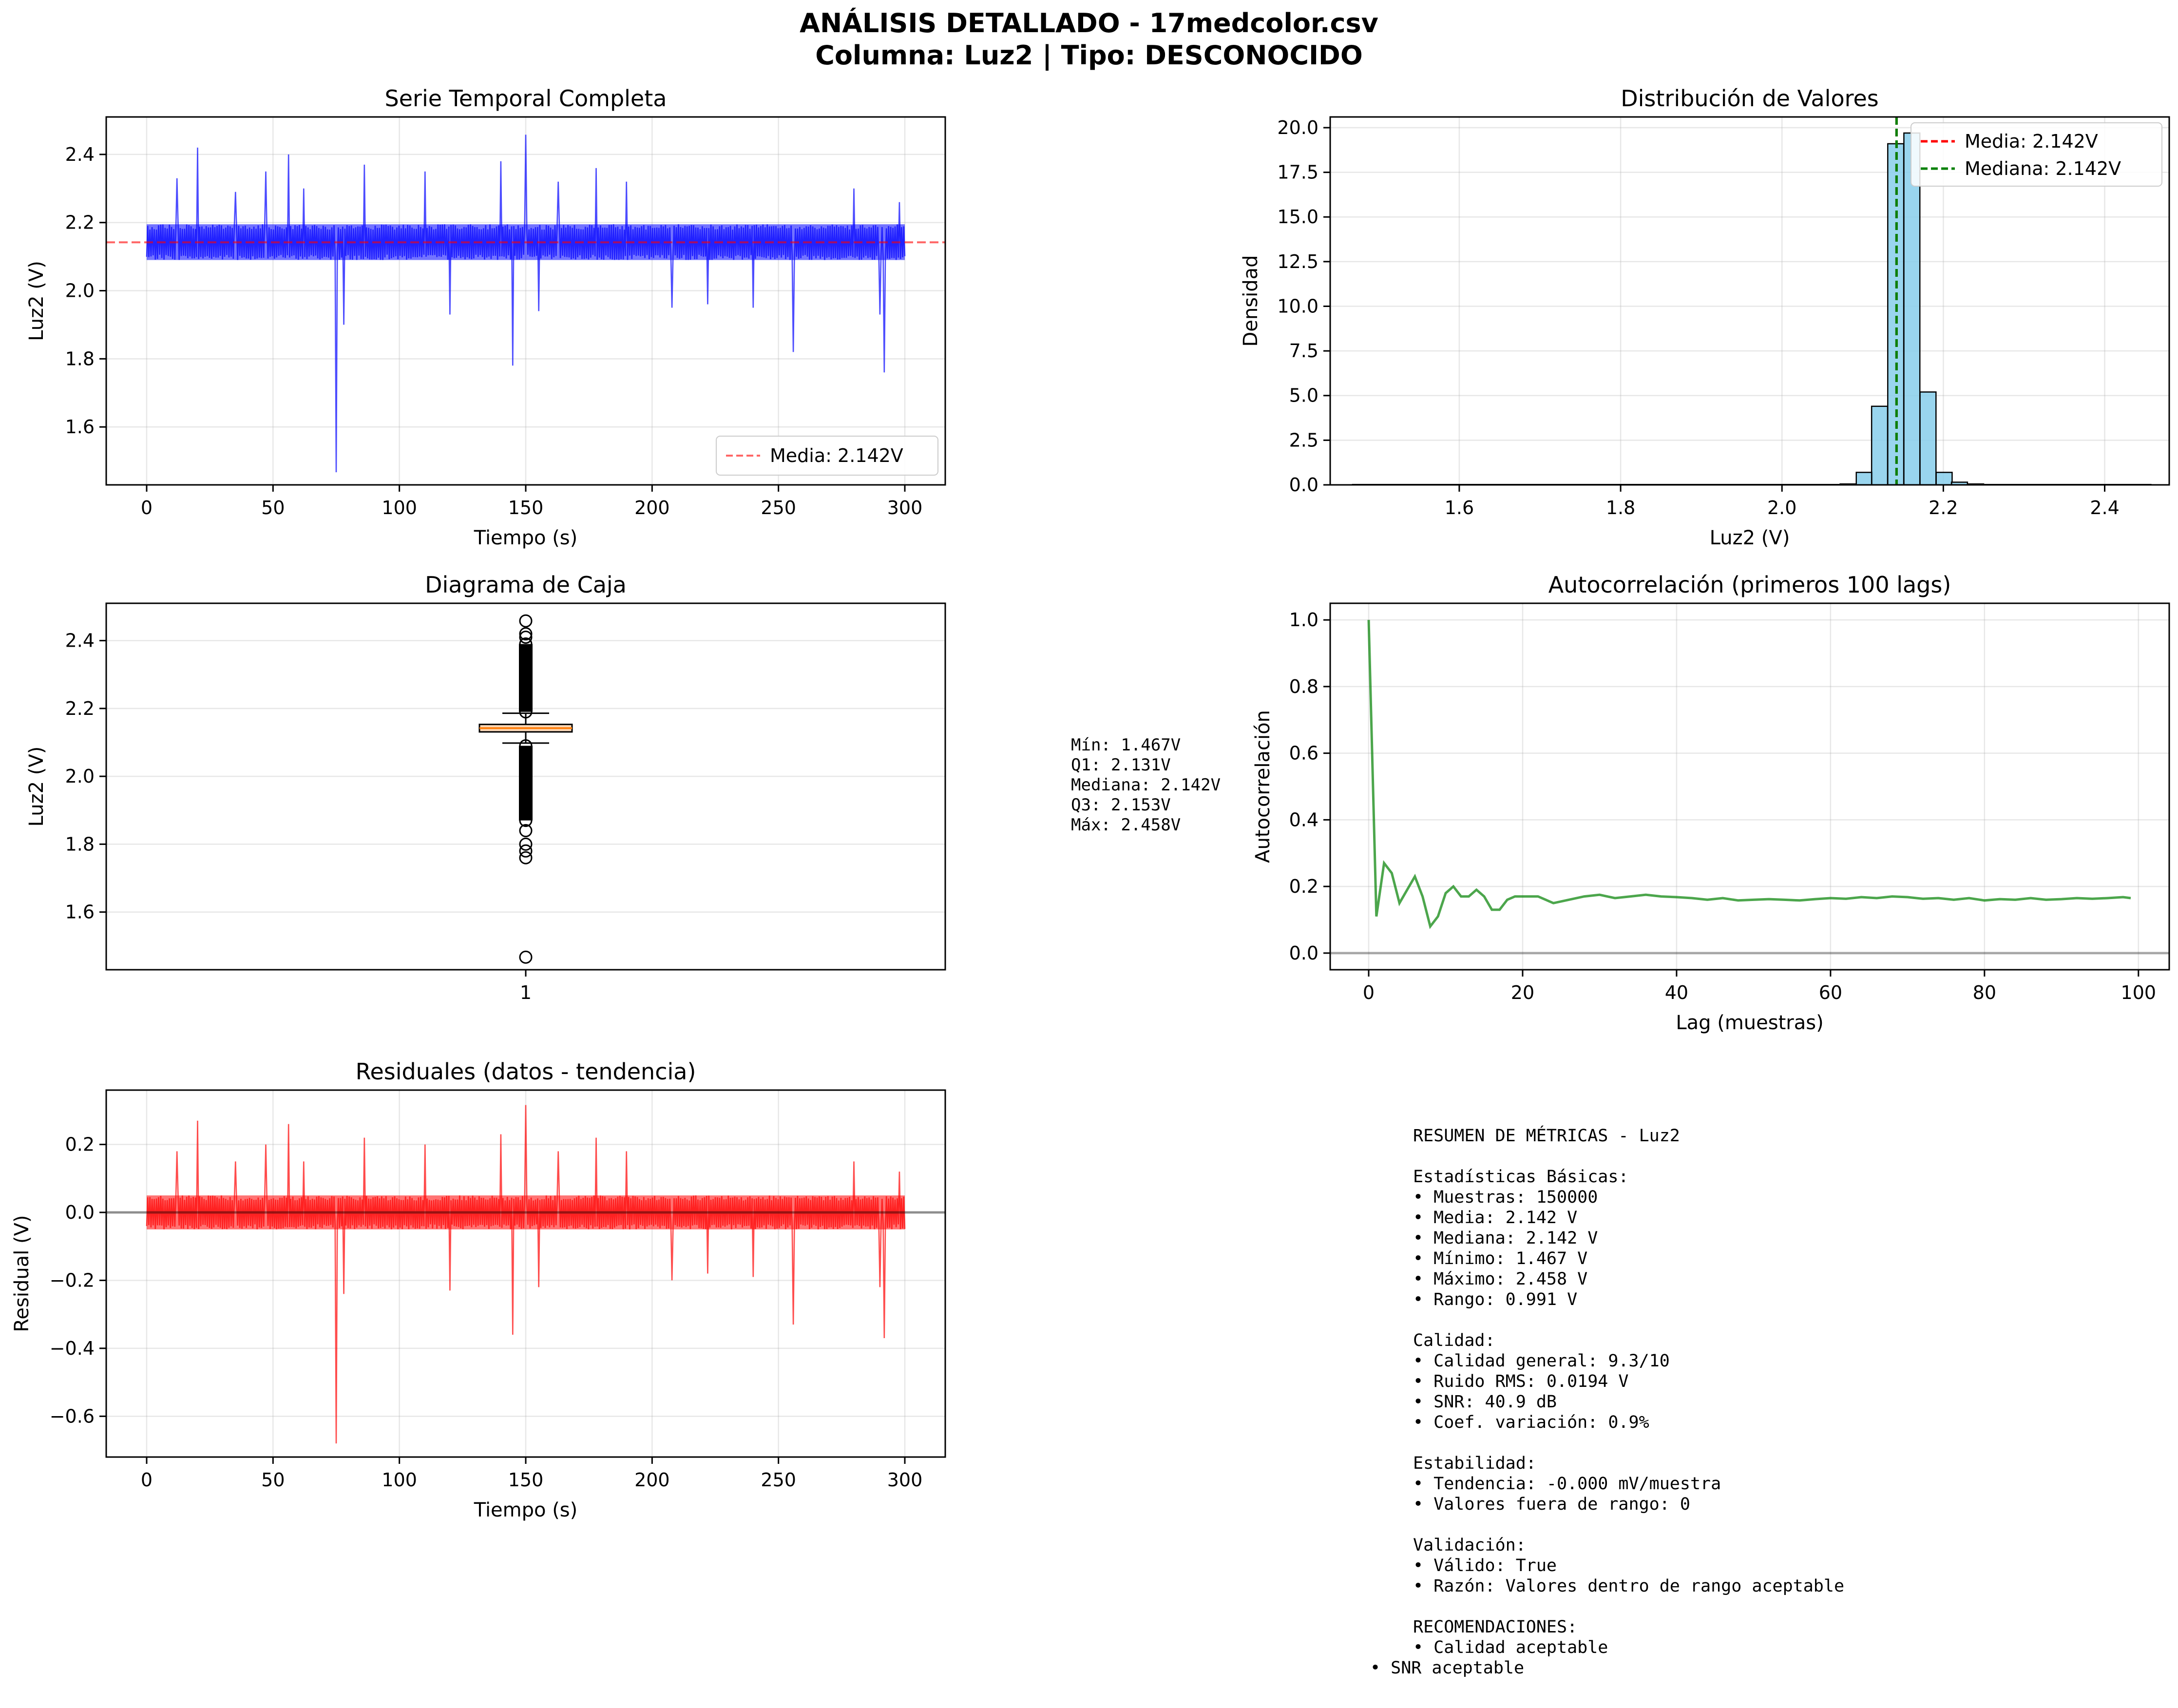  What do you see at coordinates (1447, 1668) in the screenshot?
I see `metrics-line-last: • SNR aceptable` at bounding box center [1447, 1668].